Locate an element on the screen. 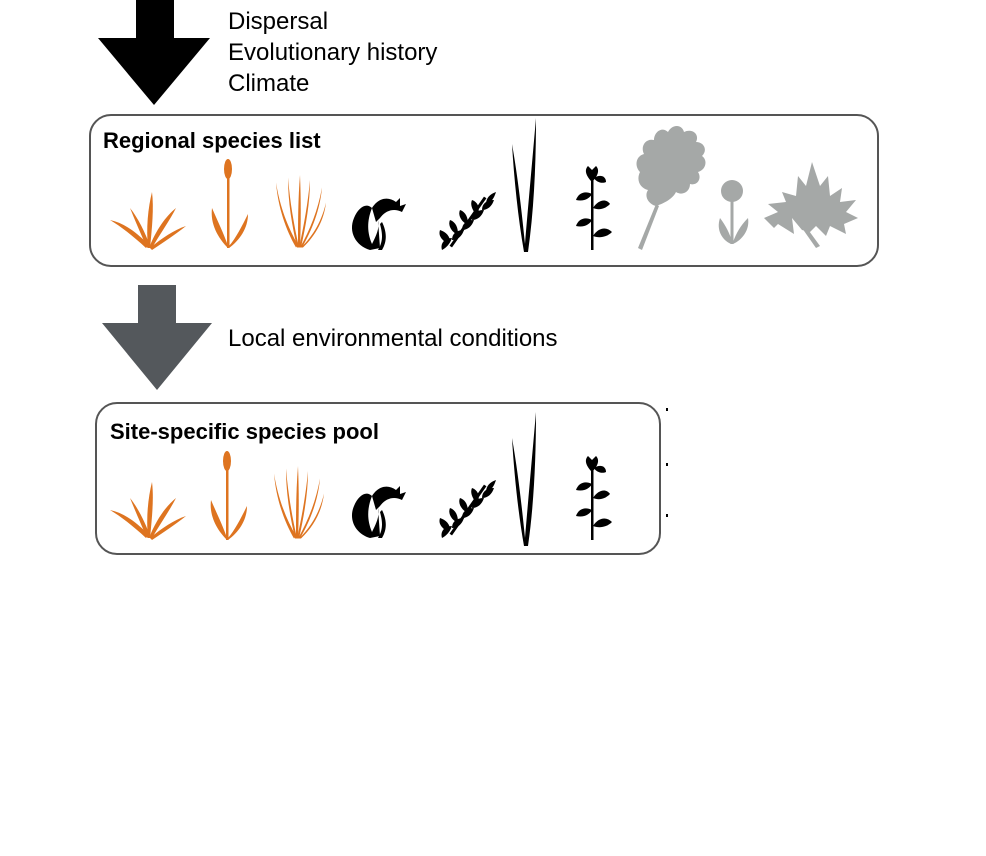  regional-species-box is located at coordinates (484, 190).